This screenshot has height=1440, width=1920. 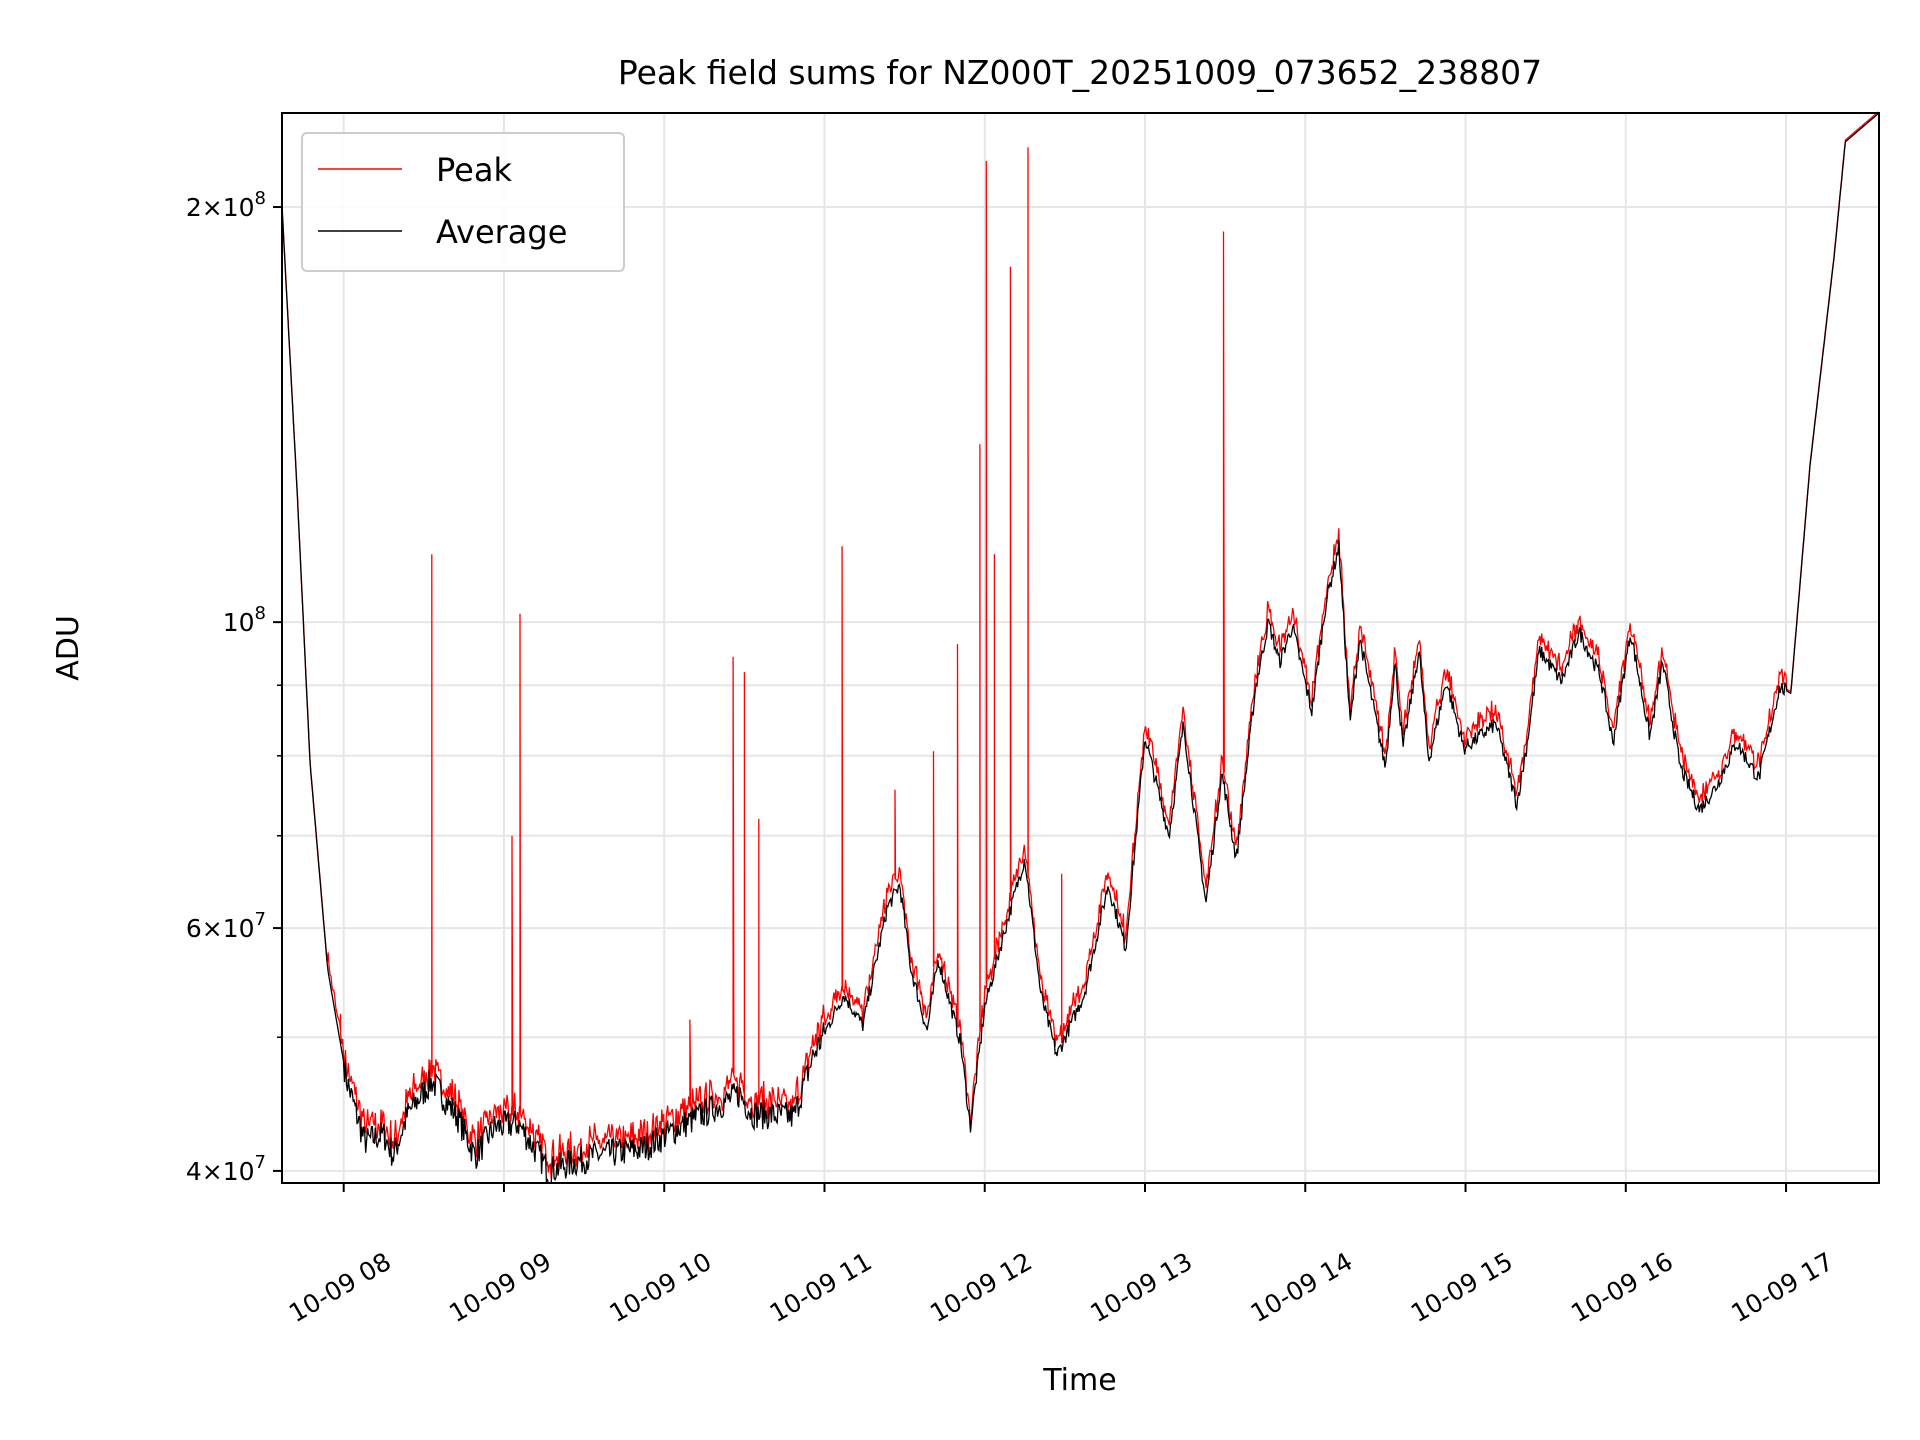 I want to click on x-tick-label: 10-09 16, so click(x=1622, y=1287).